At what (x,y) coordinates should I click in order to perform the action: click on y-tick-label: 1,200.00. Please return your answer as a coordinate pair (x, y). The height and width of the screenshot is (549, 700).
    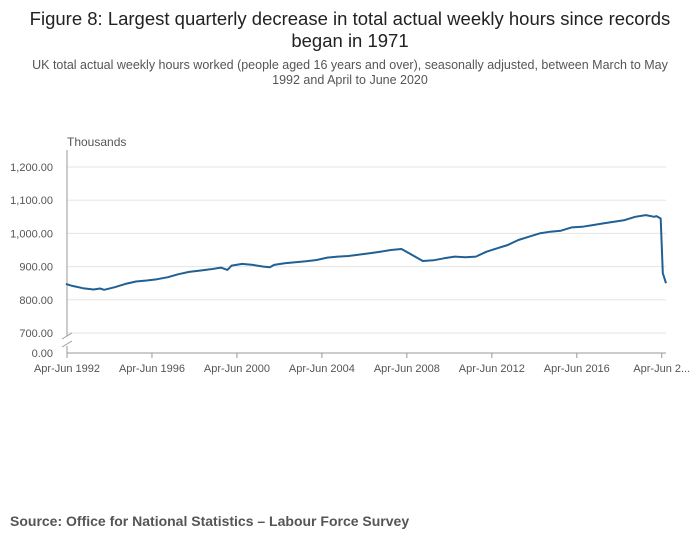
    Looking at the image, I should click on (31, 168).